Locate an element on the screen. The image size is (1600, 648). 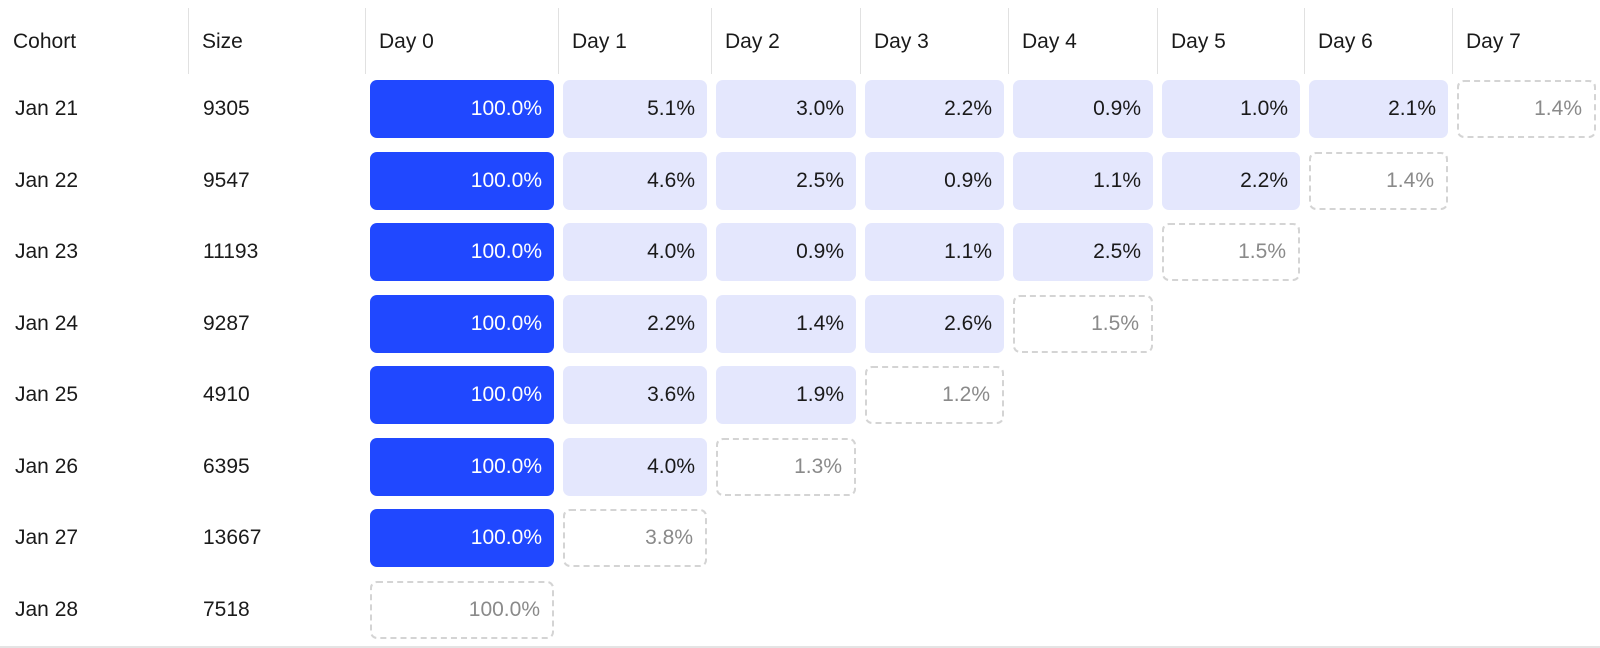
column-header-day-4: Day 4 is located at coordinates (1049, 41).